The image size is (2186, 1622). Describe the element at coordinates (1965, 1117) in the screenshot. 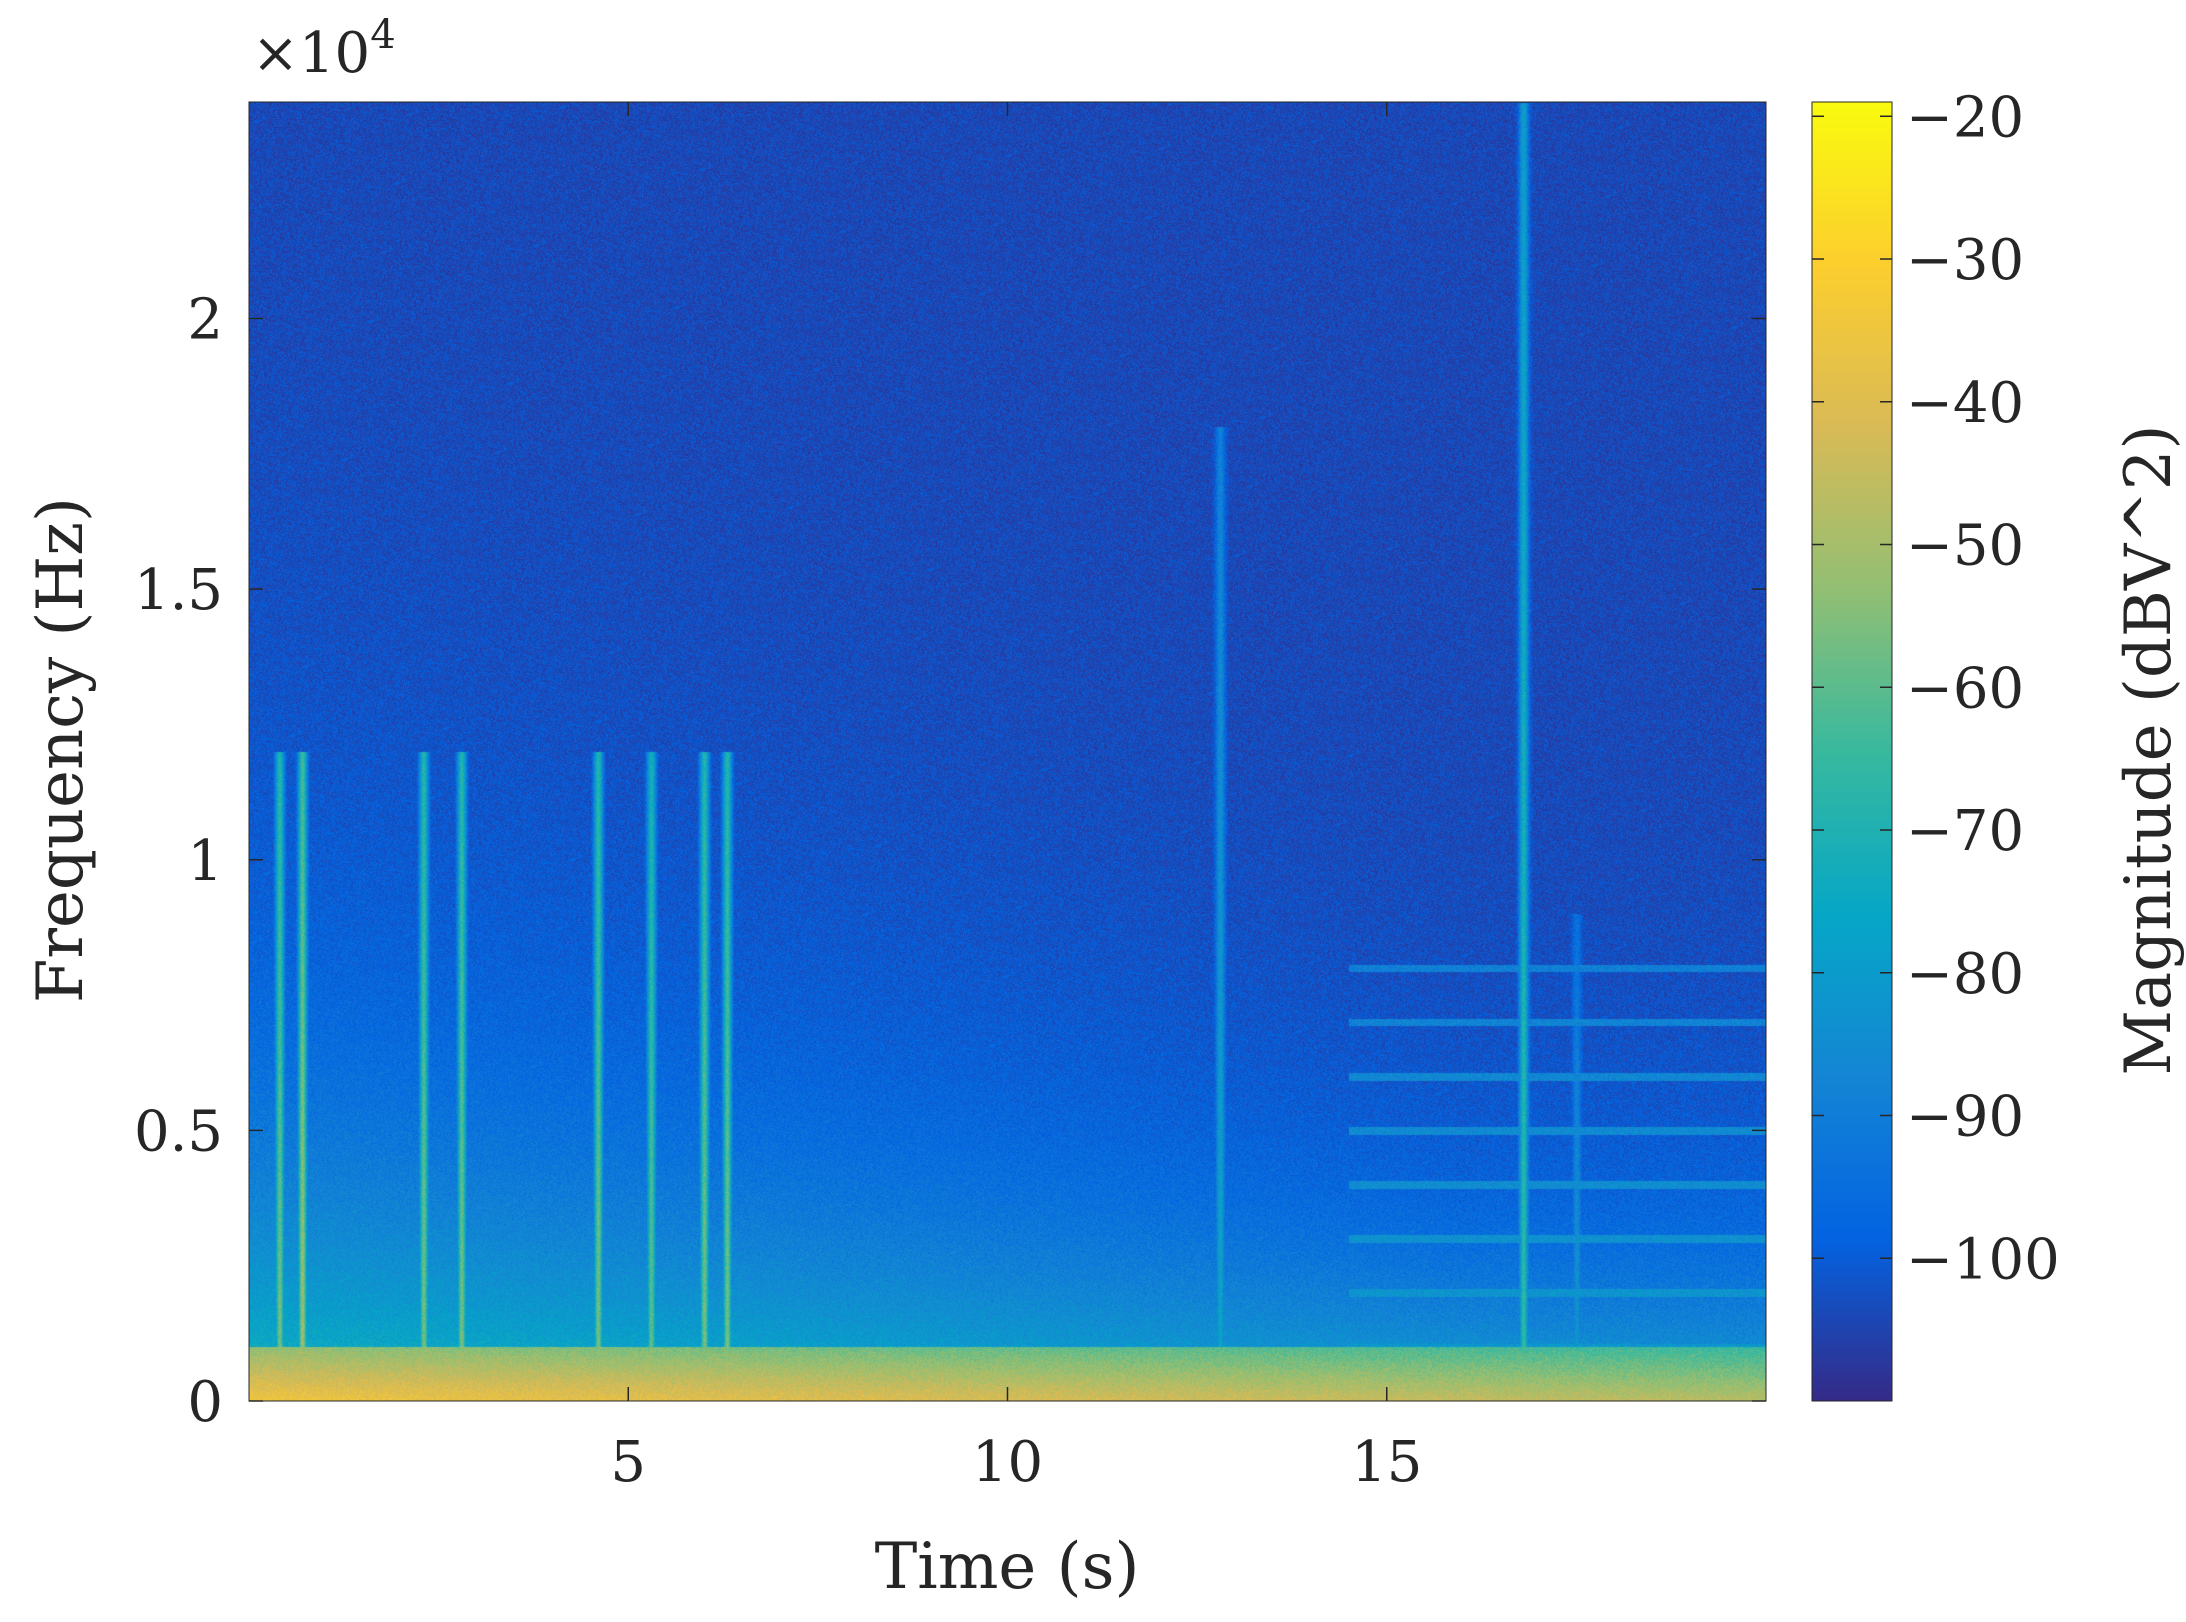

I see `colorbar-tick-label: −90` at that location.